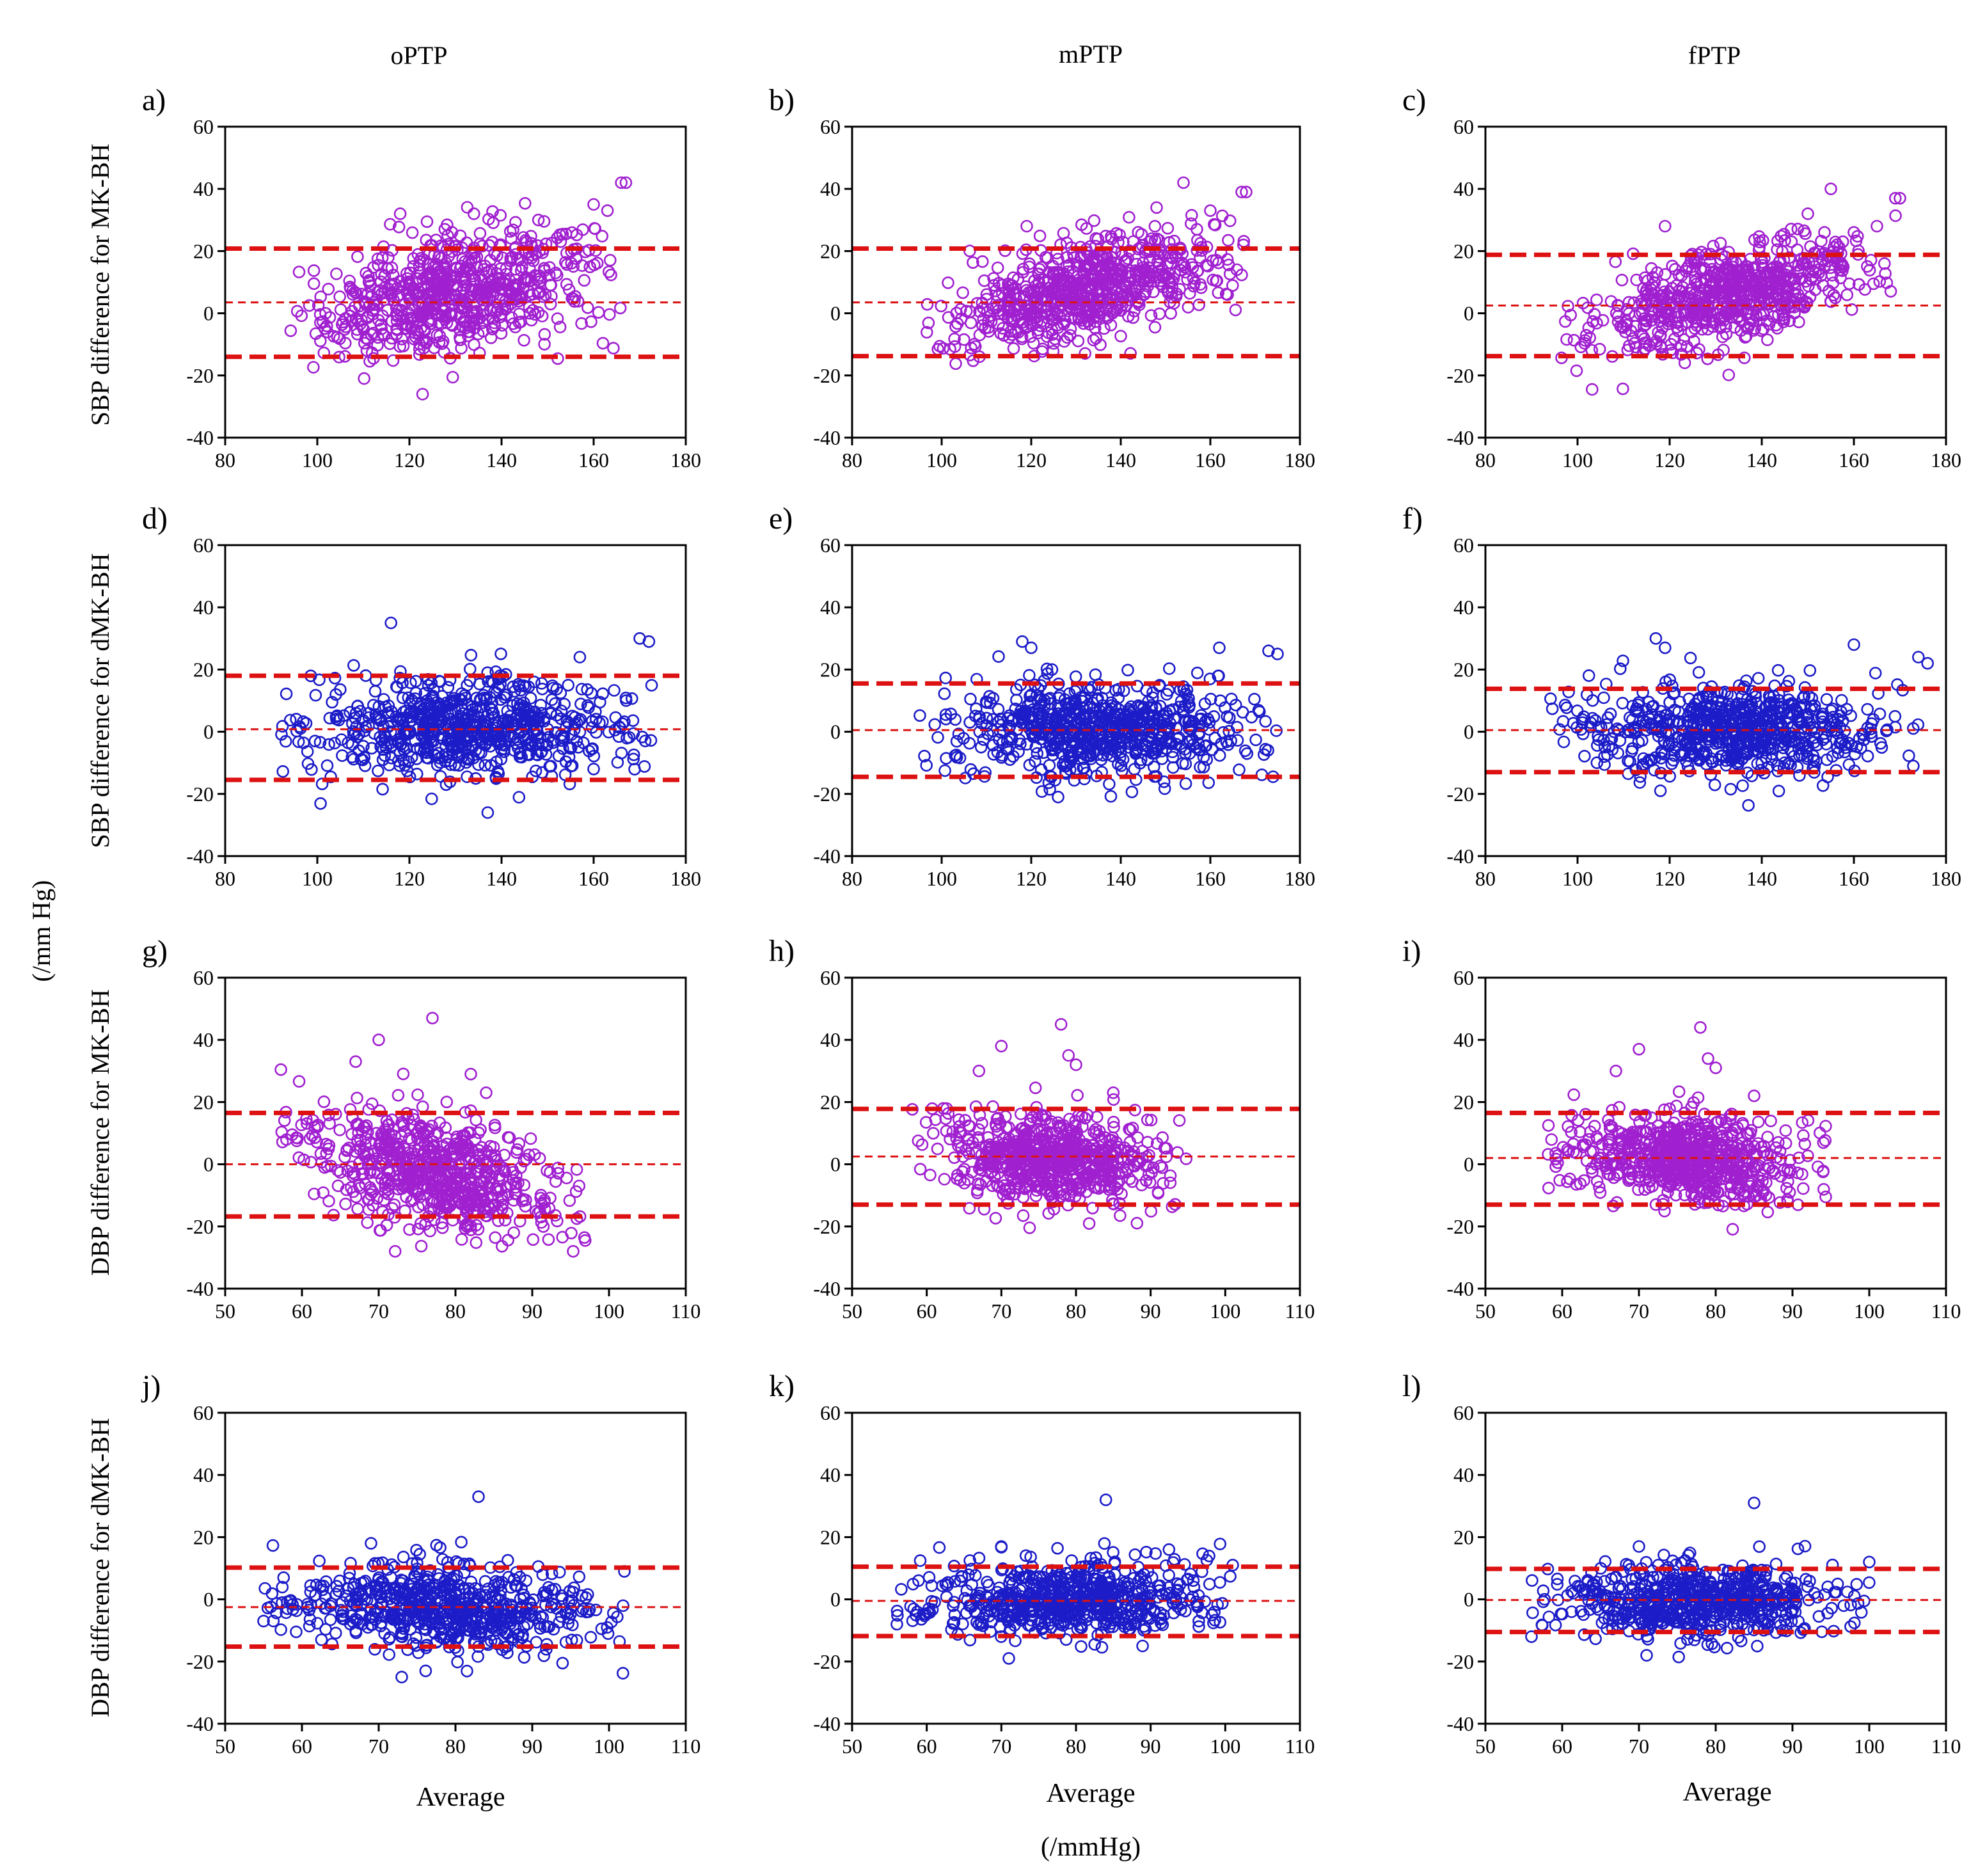 This screenshot has height=1876, width=1978. What do you see at coordinates (460, 1797) in the screenshot?
I see `x-axis-label-oPTP: Average` at bounding box center [460, 1797].